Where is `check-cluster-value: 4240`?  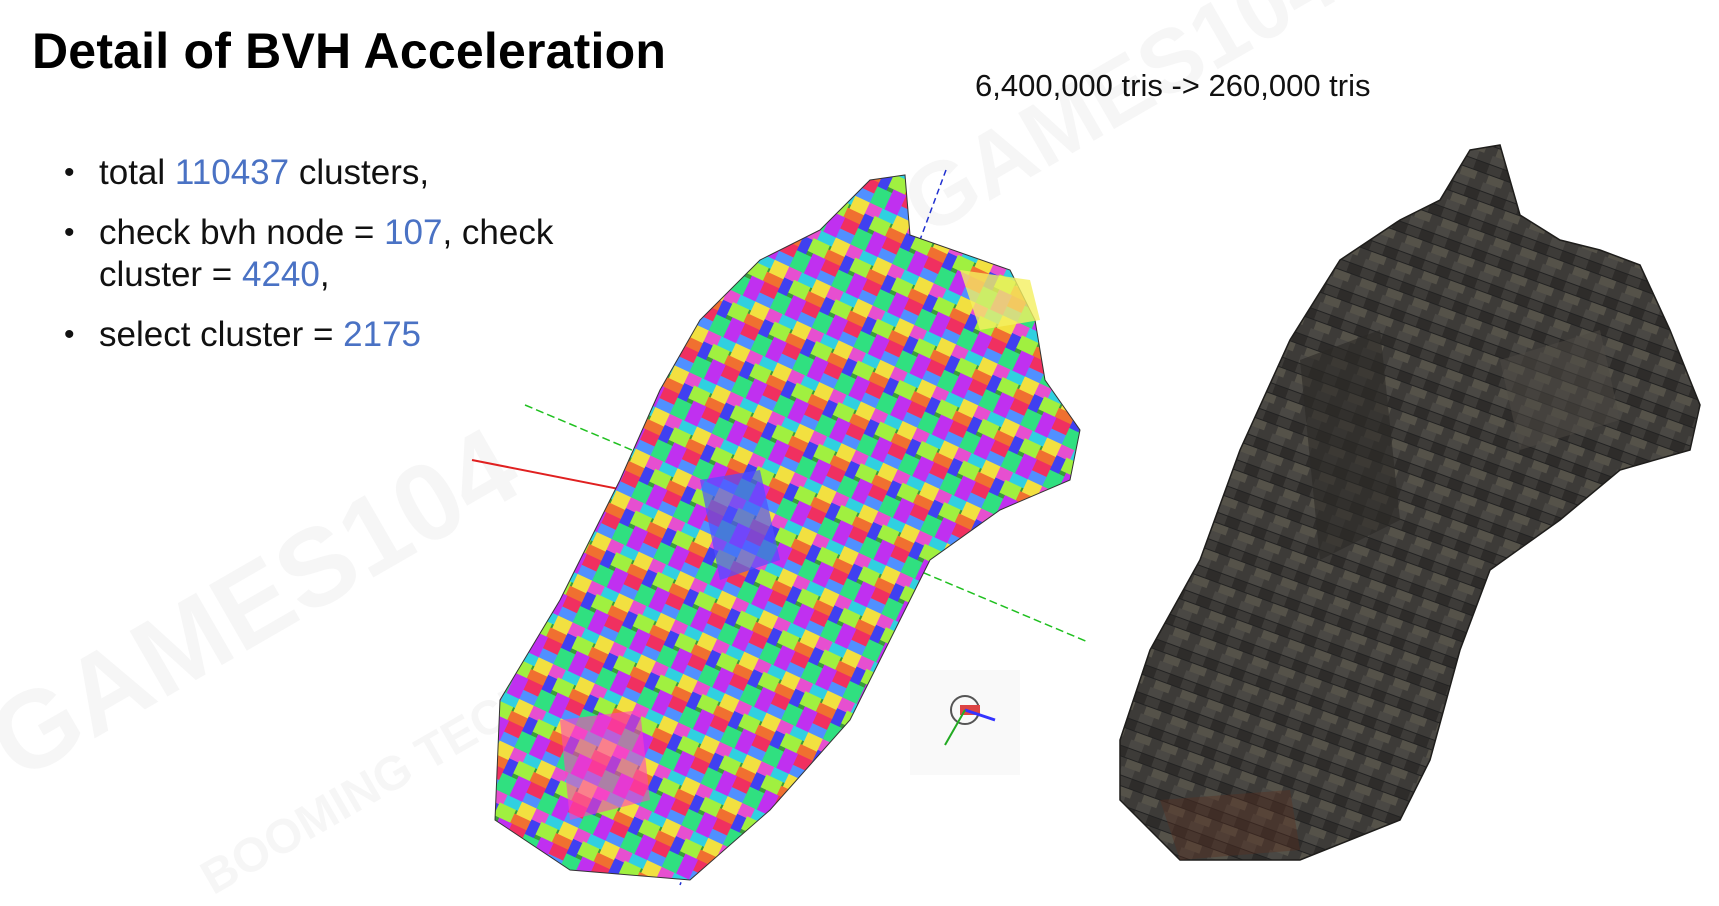
check-cluster-value: 4240 is located at coordinates (280, 274).